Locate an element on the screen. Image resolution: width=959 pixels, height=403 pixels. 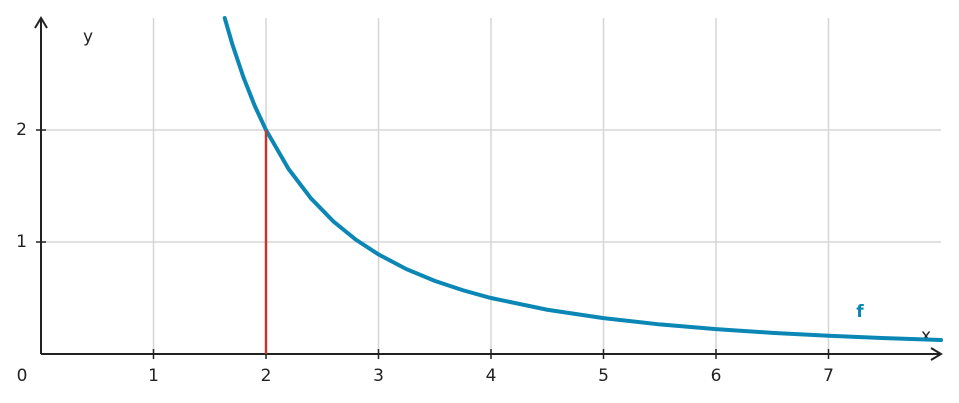
legend-label: f is located at coordinates (860, 312).